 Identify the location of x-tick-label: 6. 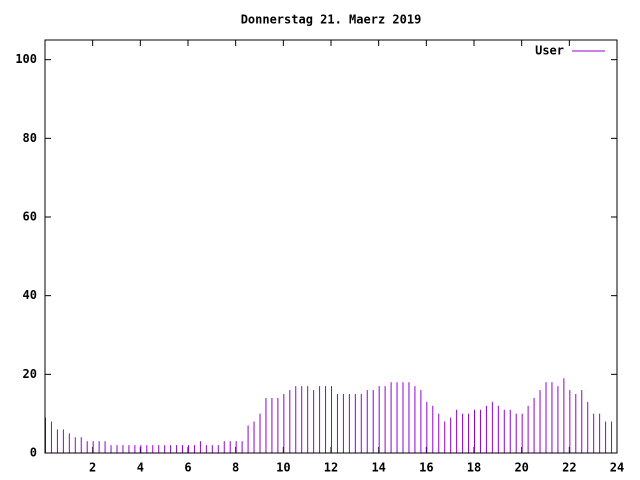
(187, 468).